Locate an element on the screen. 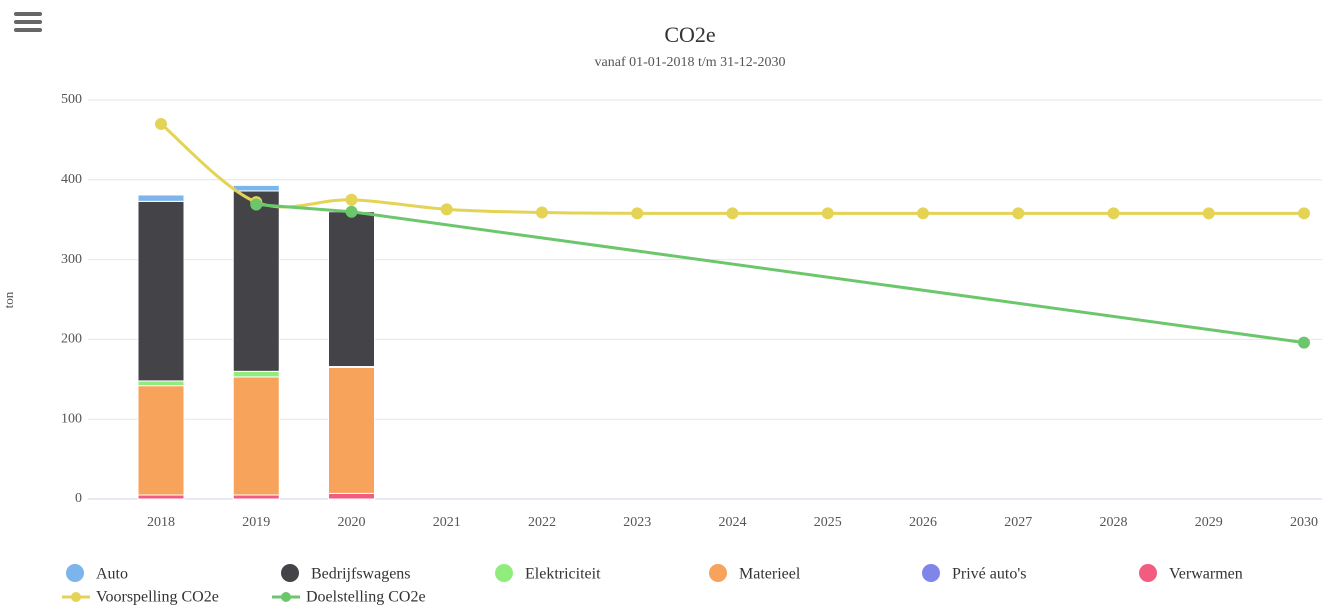 The height and width of the screenshot is (615, 1343). y-tick-label: 300 is located at coordinates (71, 259).